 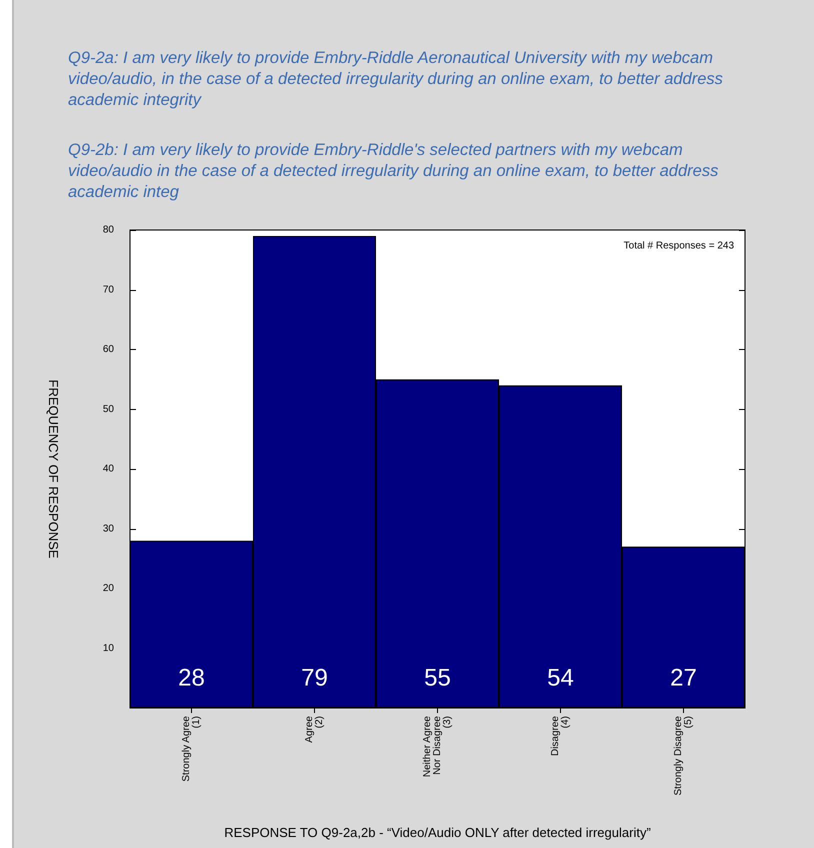 I want to click on x-tick-label: Disagree (4), so click(x=560, y=736).